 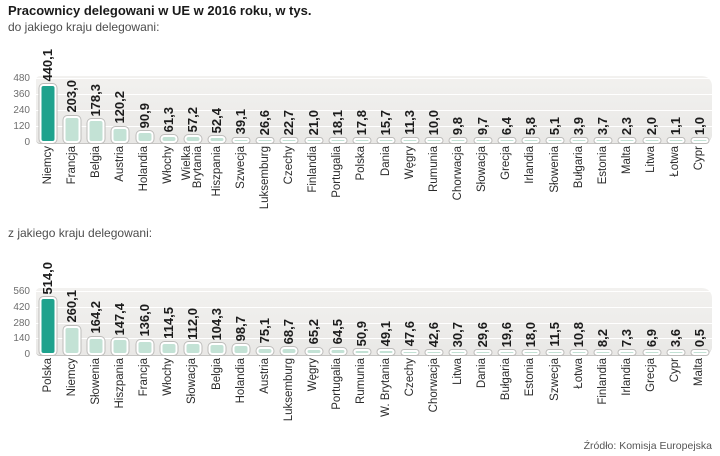 I want to click on source-note: Źródło: Komisja Europejska, so click(x=647, y=446).